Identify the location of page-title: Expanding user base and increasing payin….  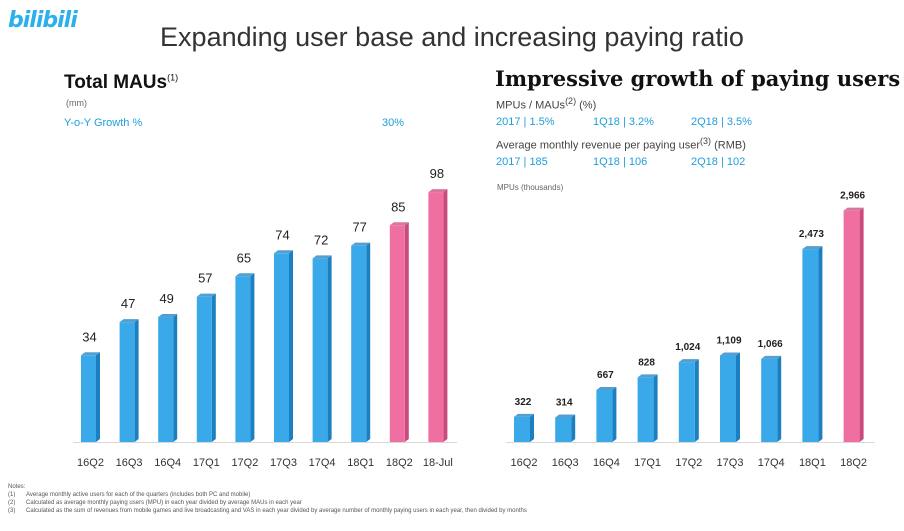
(452, 37).